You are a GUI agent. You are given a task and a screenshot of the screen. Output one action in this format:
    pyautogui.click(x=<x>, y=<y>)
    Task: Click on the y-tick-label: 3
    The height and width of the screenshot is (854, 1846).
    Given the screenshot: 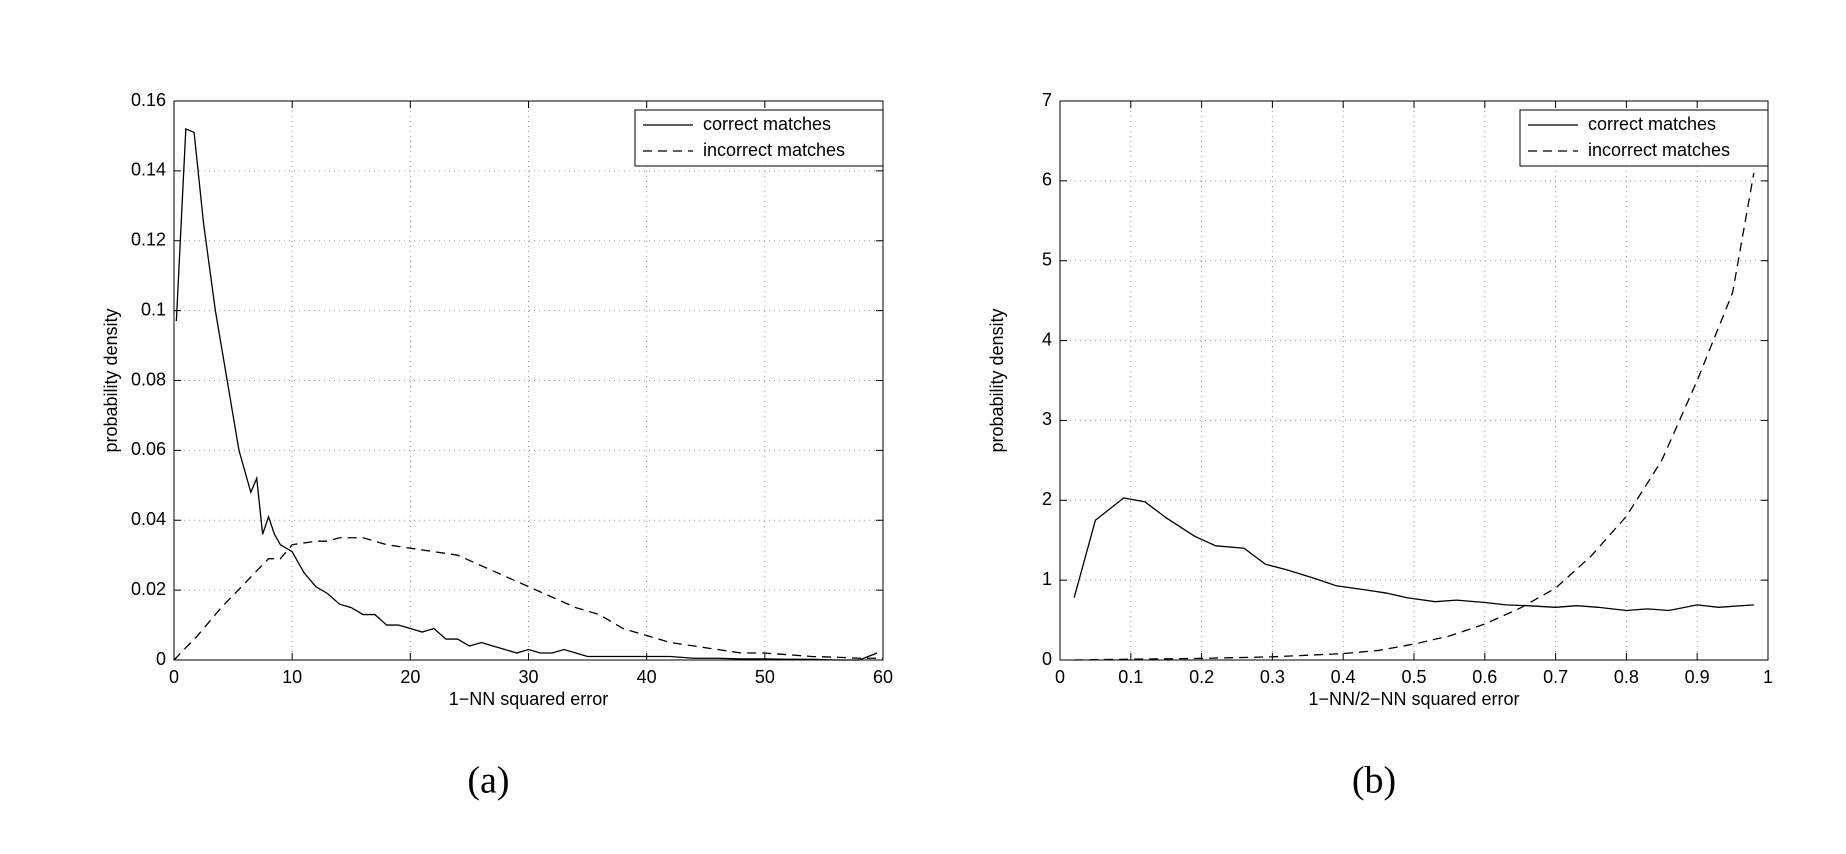 What is the action you would take?
    pyautogui.click(x=1047, y=419)
    